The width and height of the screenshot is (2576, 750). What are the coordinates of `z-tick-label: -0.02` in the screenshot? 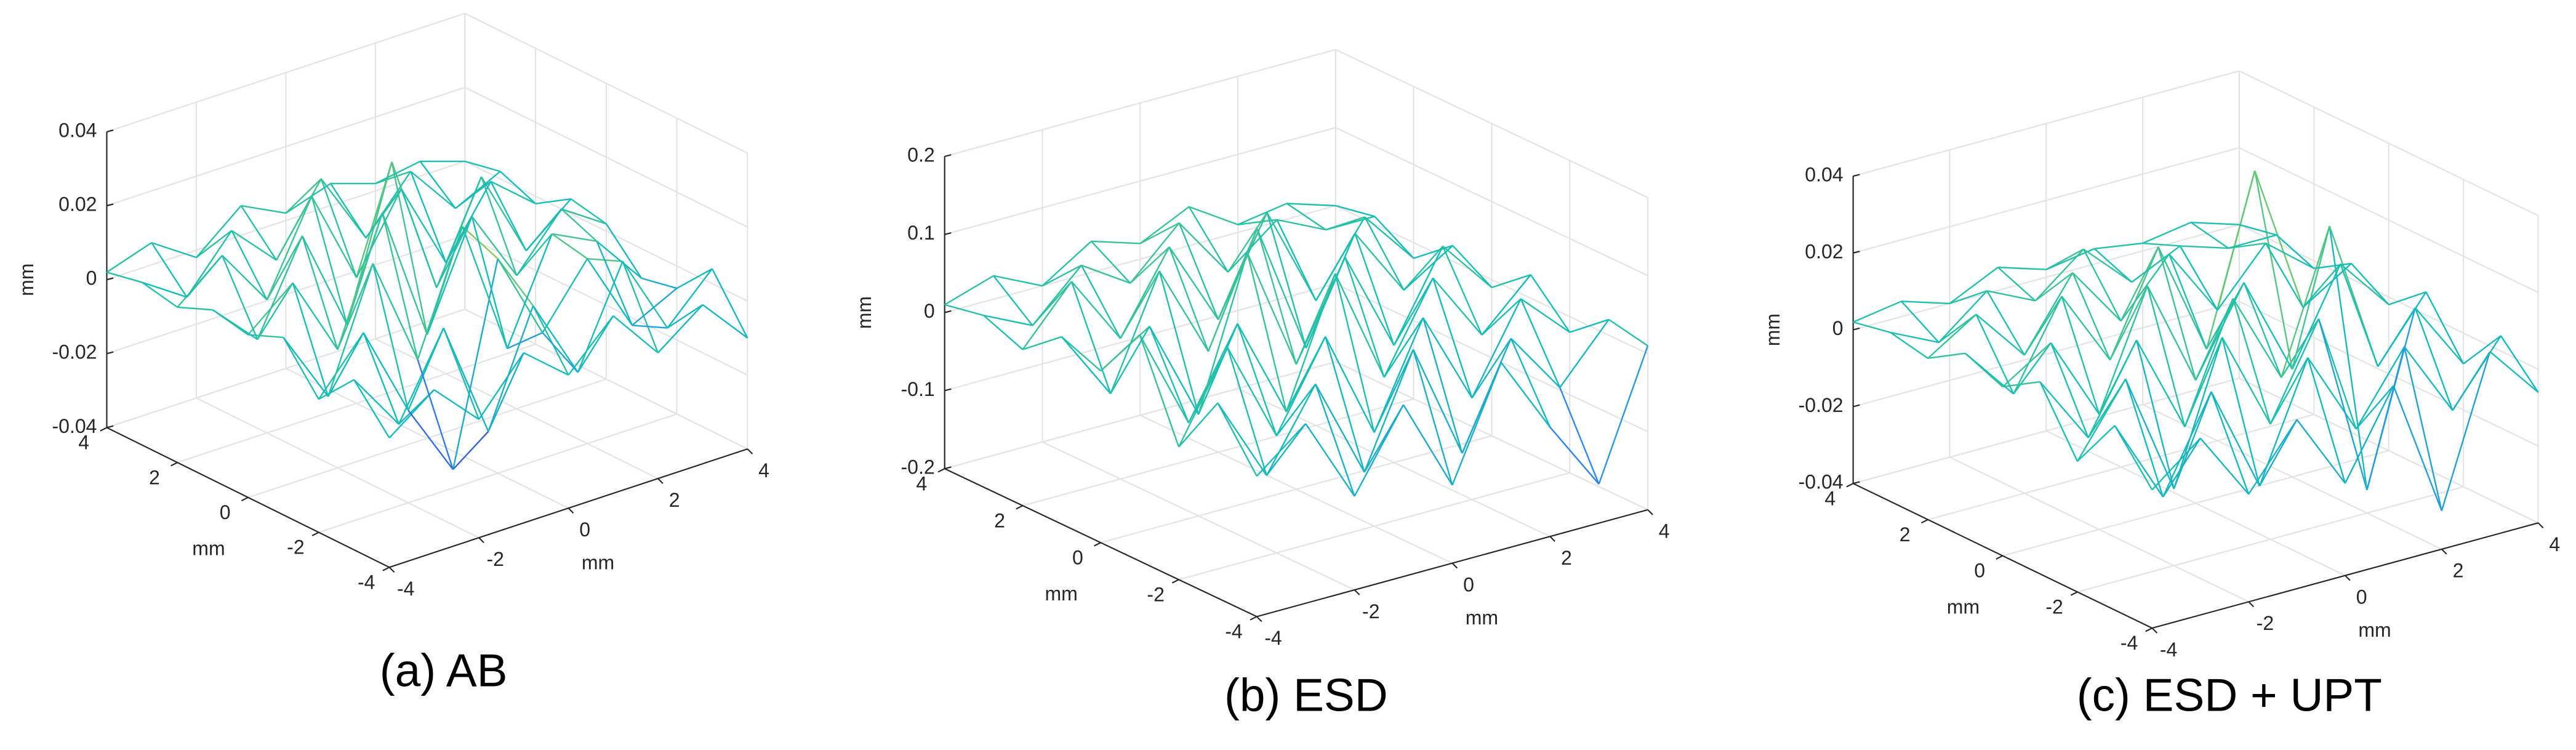 It's located at (74, 352).